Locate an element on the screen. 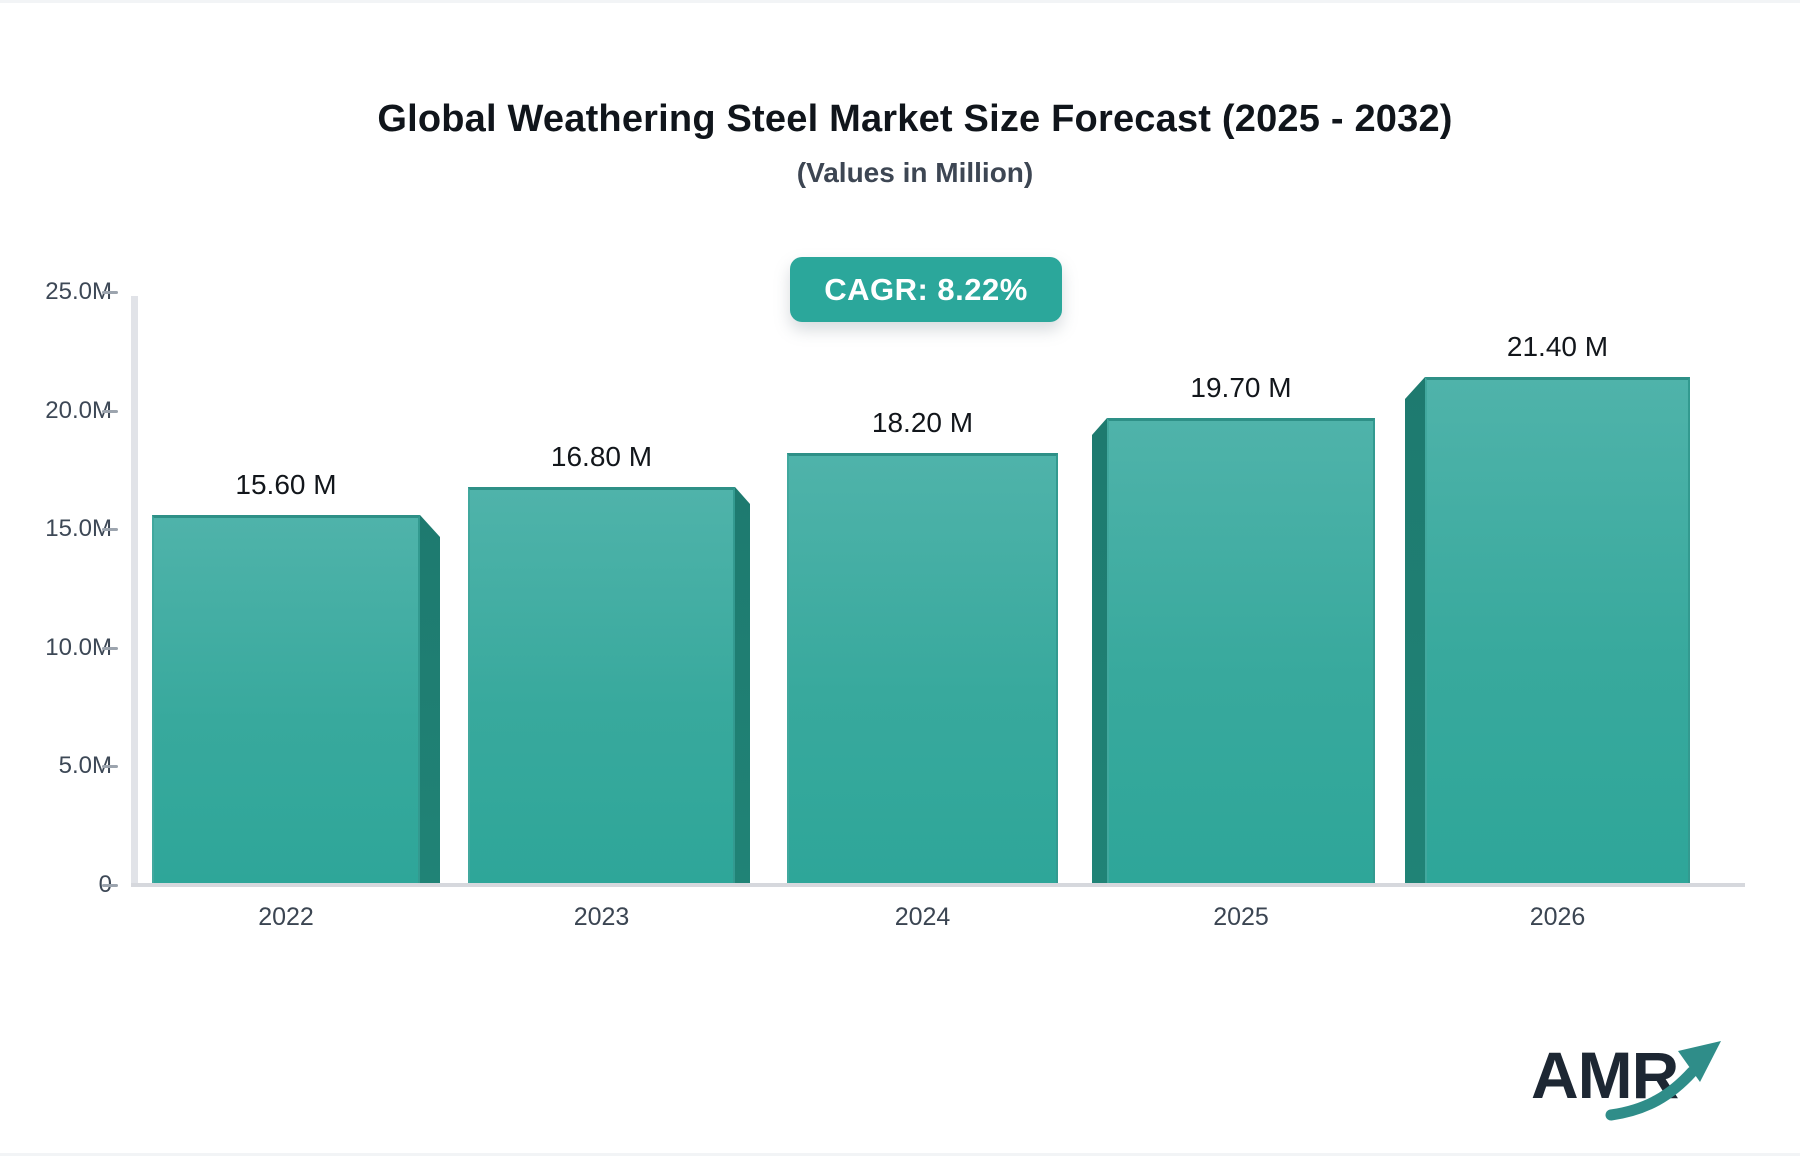  x-axis-line is located at coordinates (938, 885).